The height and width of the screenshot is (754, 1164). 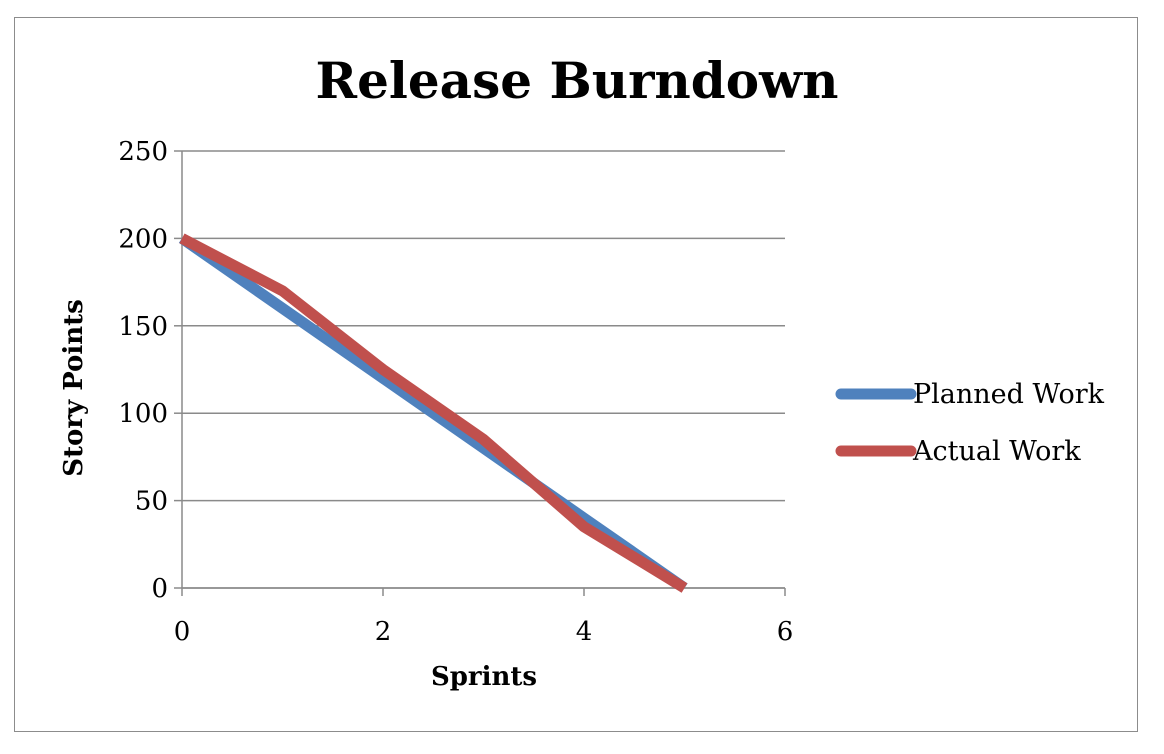 What do you see at coordinates (577, 80) in the screenshot?
I see `chart-title: Release Burndown` at bounding box center [577, 80].